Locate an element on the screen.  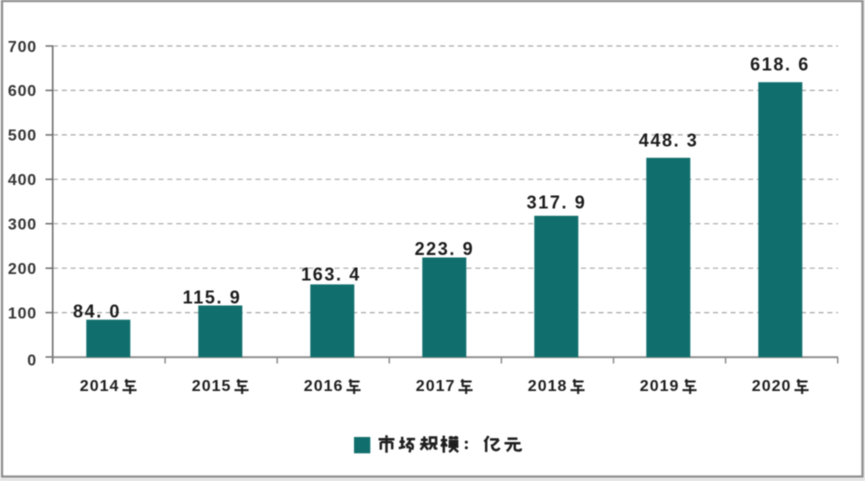
svg-text: 400 is located at coordinates (22, 180).